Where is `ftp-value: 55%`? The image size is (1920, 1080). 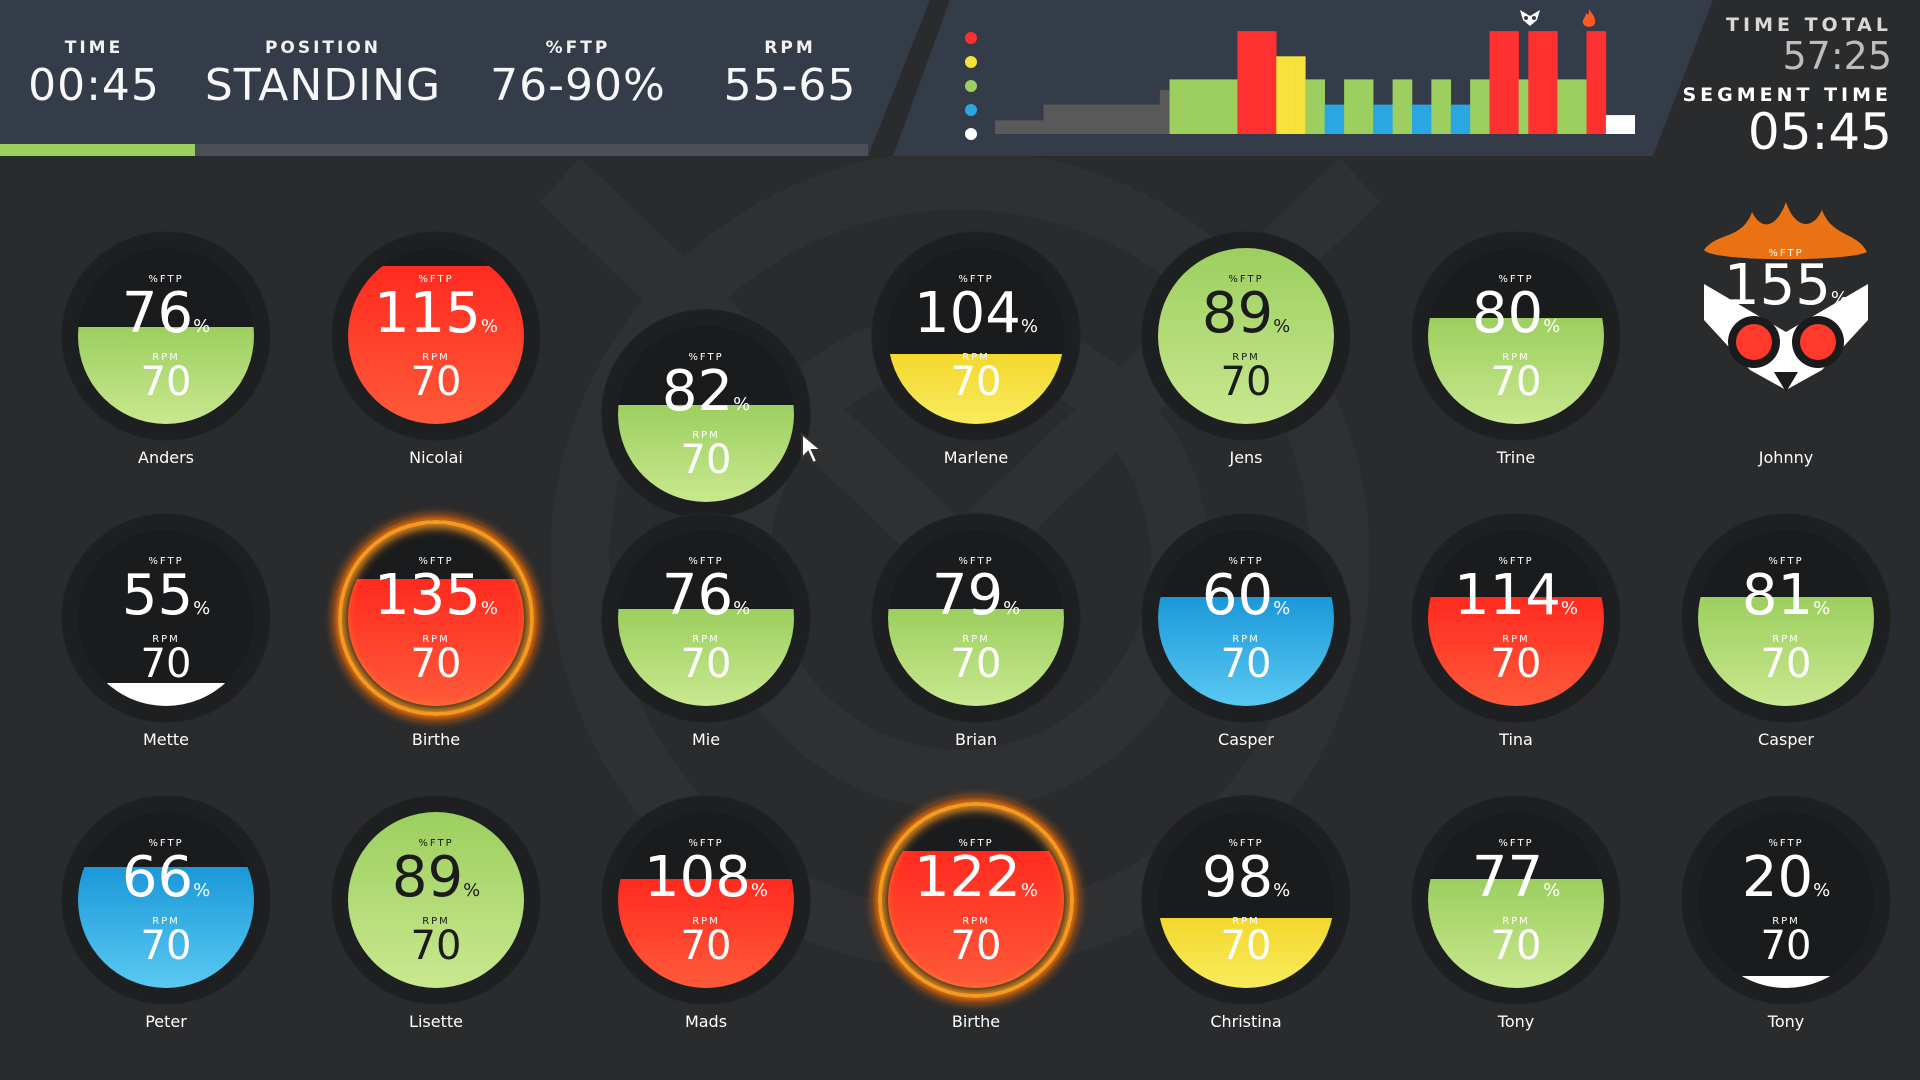 ftp-value: 55% is located at coordinates (166, 595).